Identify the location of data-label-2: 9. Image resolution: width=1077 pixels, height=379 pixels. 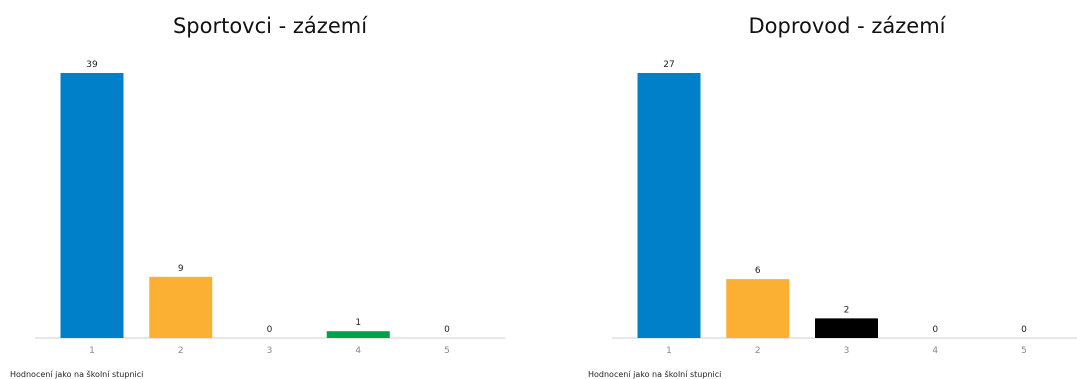
(181, 269).